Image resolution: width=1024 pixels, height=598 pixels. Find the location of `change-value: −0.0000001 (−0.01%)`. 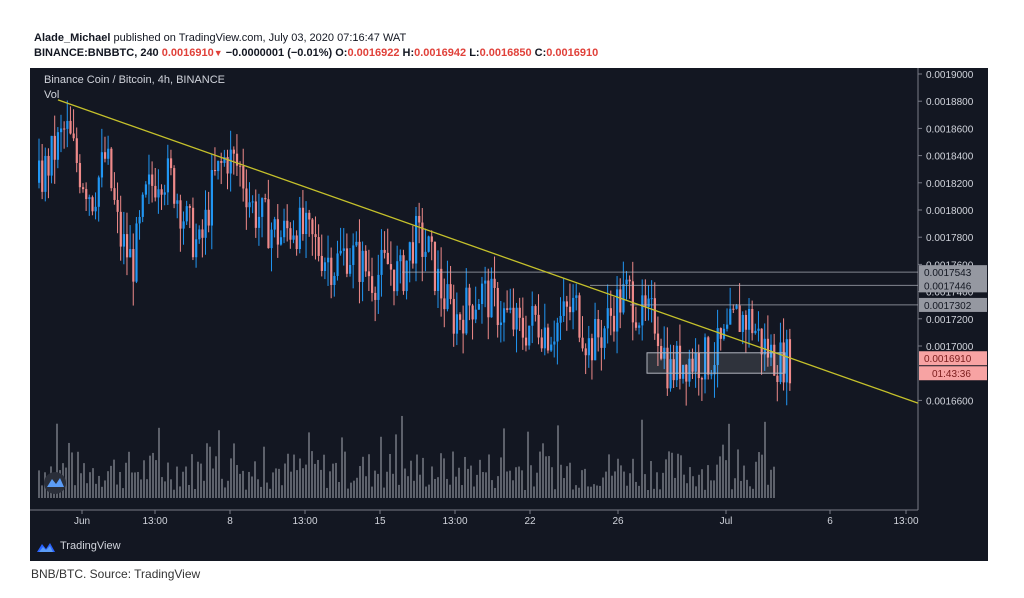

change-value: −0.0000001 (−0.01%) is located at coordinates (279, 53).